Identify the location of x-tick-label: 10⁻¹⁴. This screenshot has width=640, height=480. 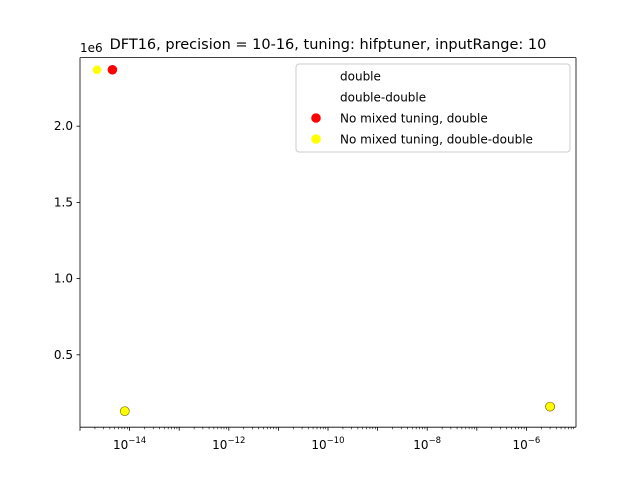
(129, 444).